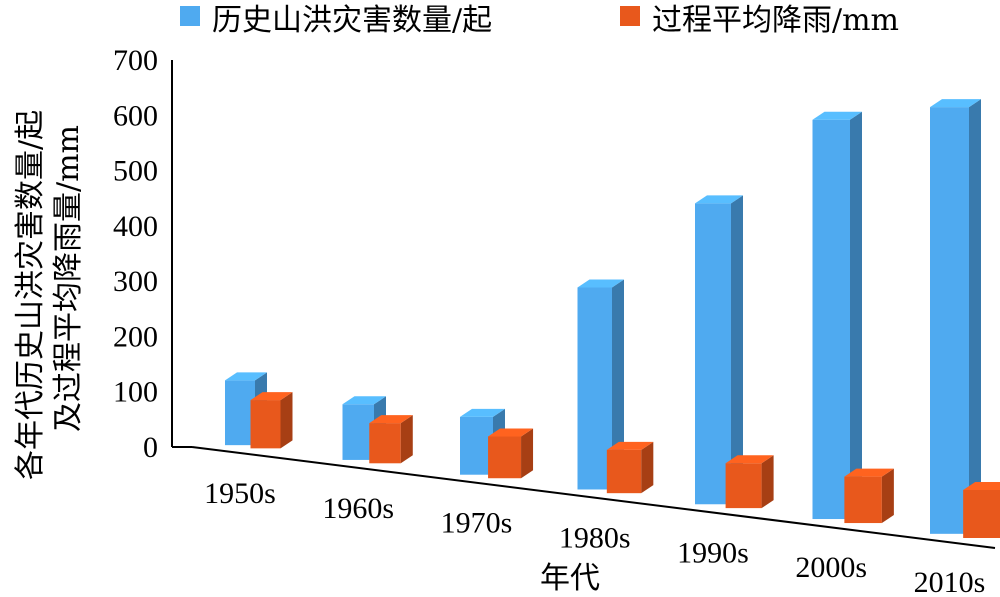  Describe the element at coordinates (352, 20) in the screenshot. I see `legend-label-flood-count: 历史山洪灾害数量/起` at that location.